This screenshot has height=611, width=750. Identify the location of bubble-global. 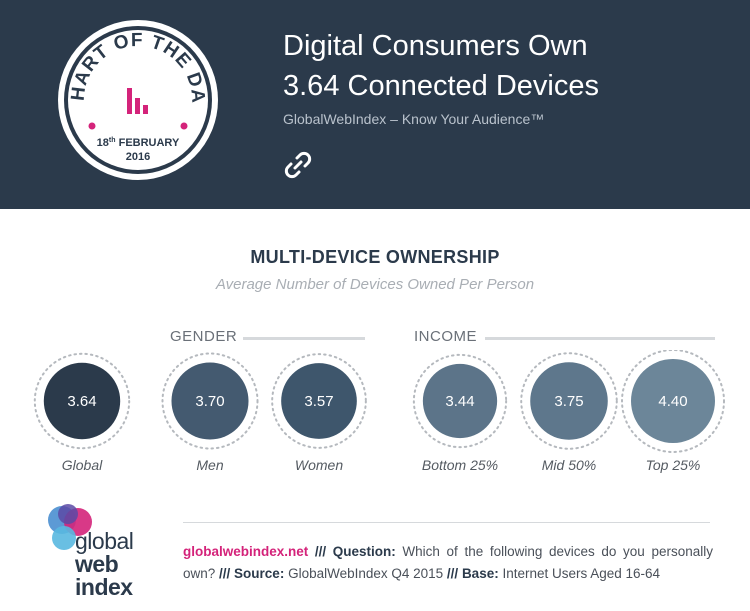
(82, 401).